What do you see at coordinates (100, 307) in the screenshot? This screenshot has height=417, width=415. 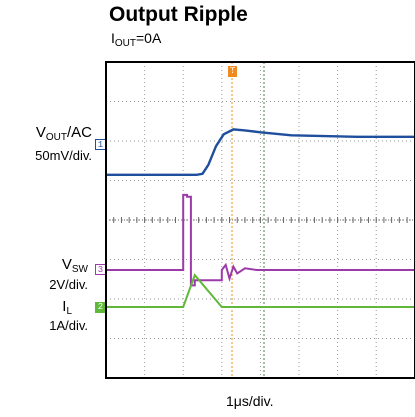 I see `channel-2-marker: 2` at bounding box center [100, 307].